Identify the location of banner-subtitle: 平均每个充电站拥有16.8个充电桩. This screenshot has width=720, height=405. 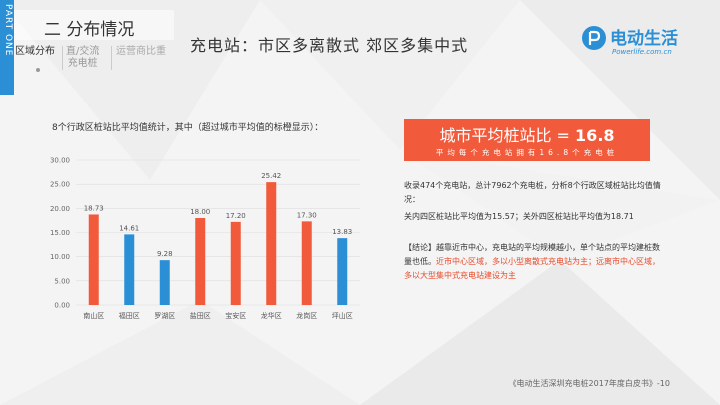
(527, 152).